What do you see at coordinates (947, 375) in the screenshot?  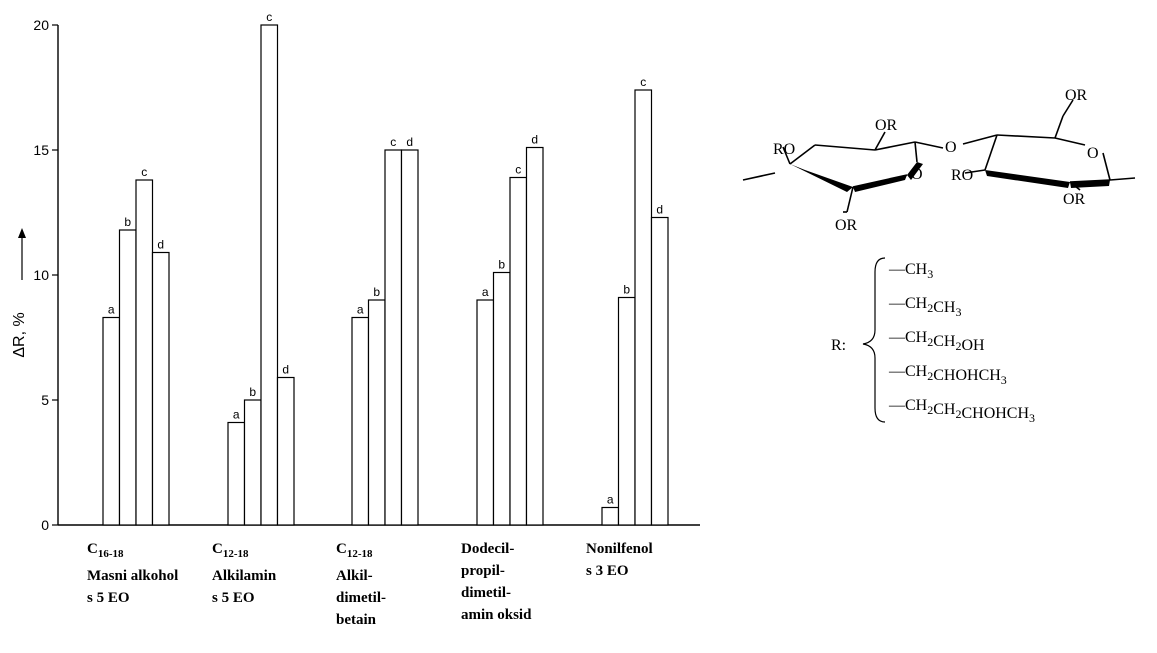 I see `substituent: —CH2CHOHCH3` at bounding box center [947, 375].